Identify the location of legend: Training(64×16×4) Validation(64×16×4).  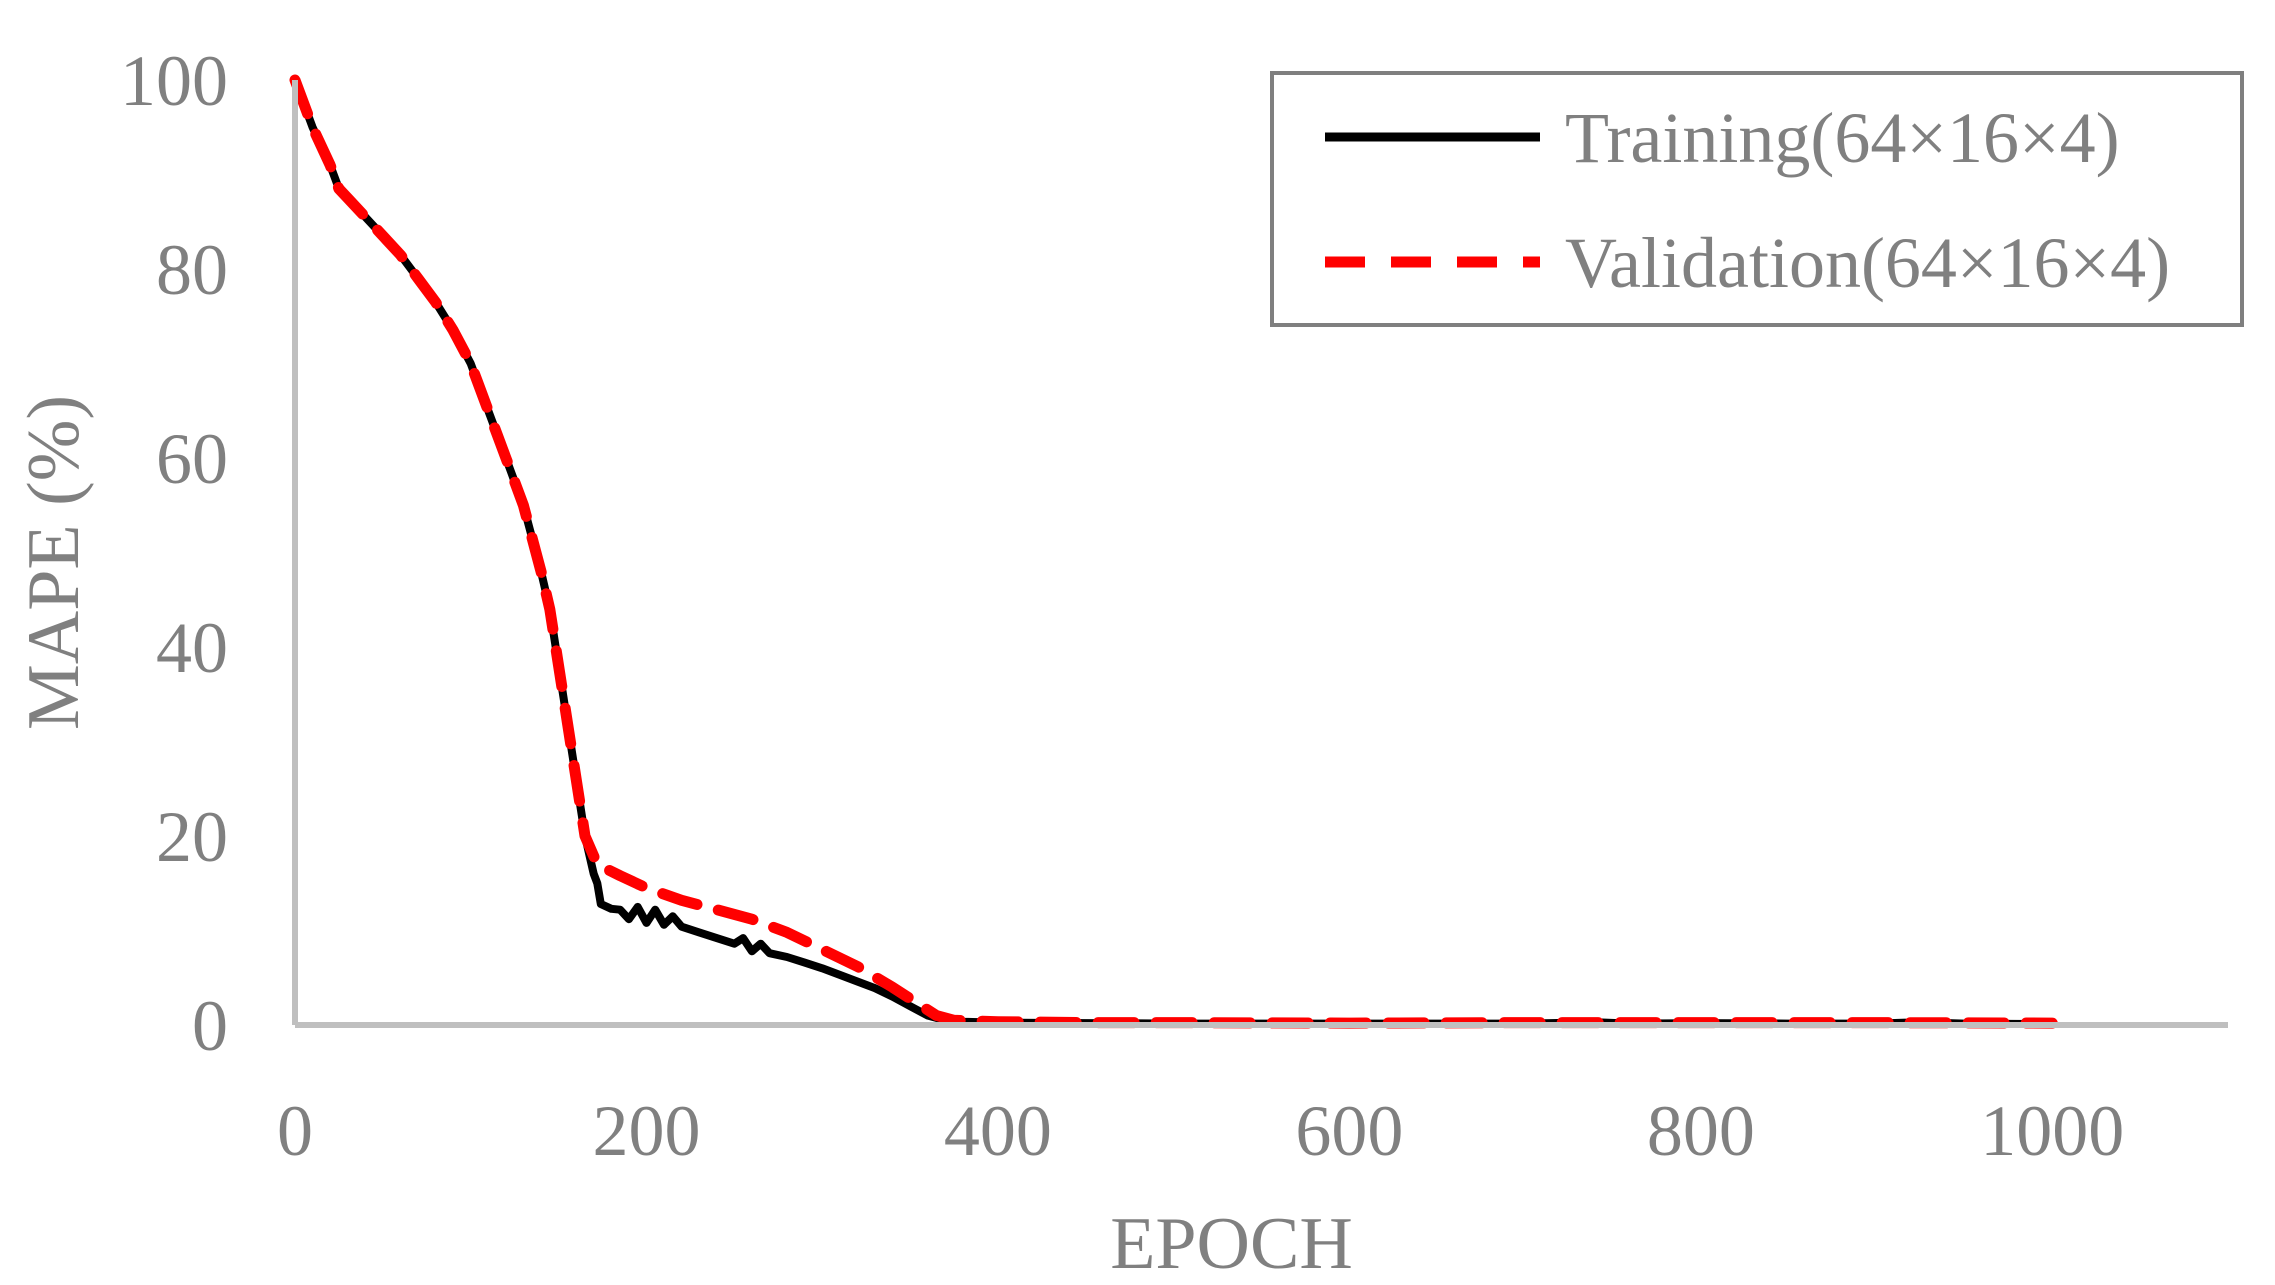
(1757, 199).